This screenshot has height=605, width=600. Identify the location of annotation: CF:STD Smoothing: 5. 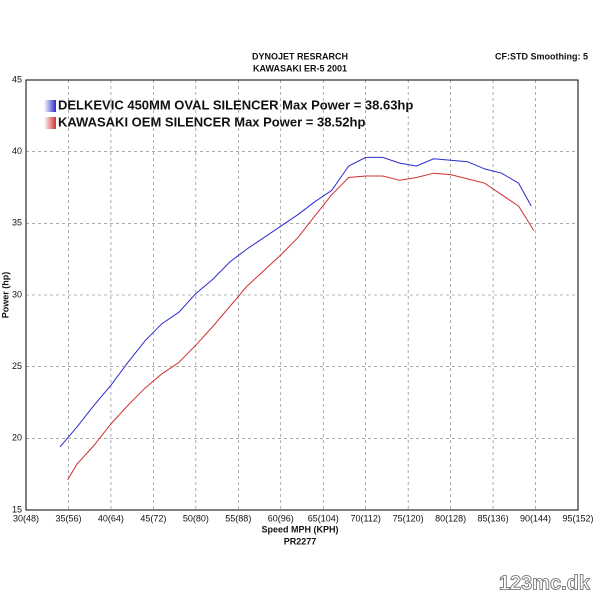
(541, 56).